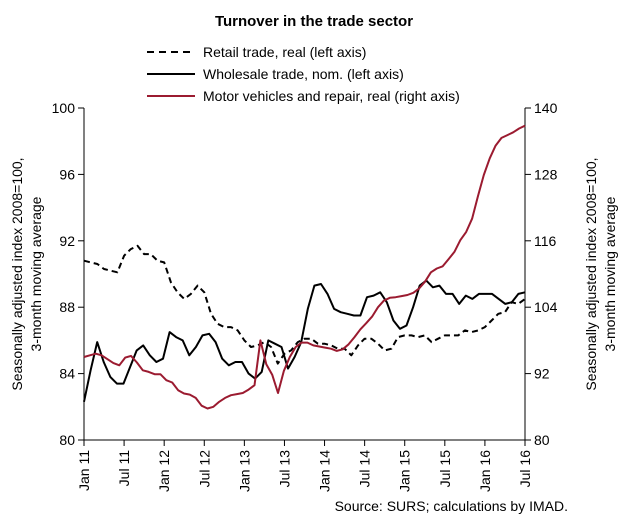 The height and width of the screenshot is (519, 628). I want to click on x-tick-label: Jan 12, so click(164, 471).